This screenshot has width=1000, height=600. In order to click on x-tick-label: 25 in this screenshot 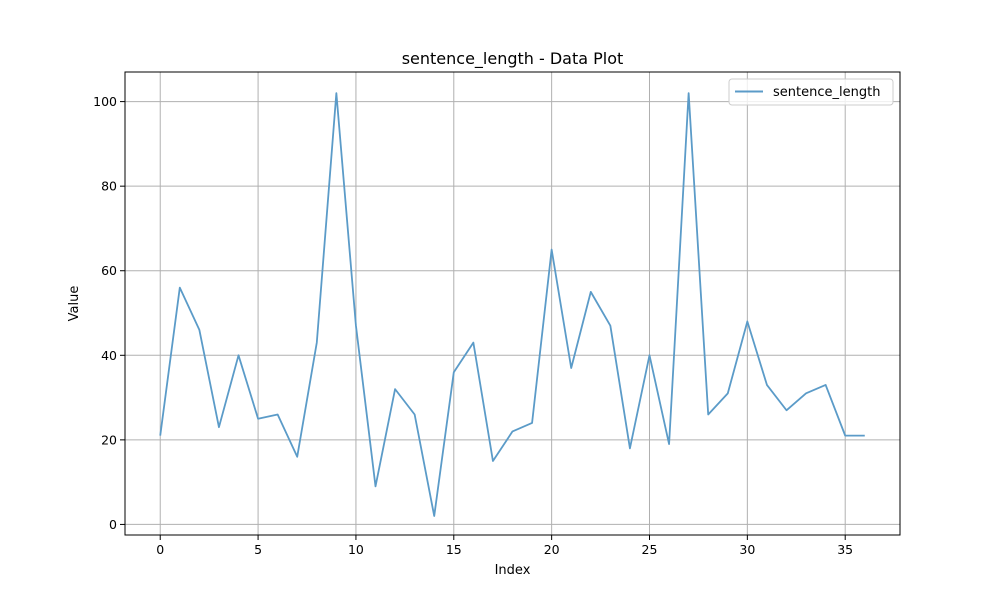, I will do `click(650, 549)`.